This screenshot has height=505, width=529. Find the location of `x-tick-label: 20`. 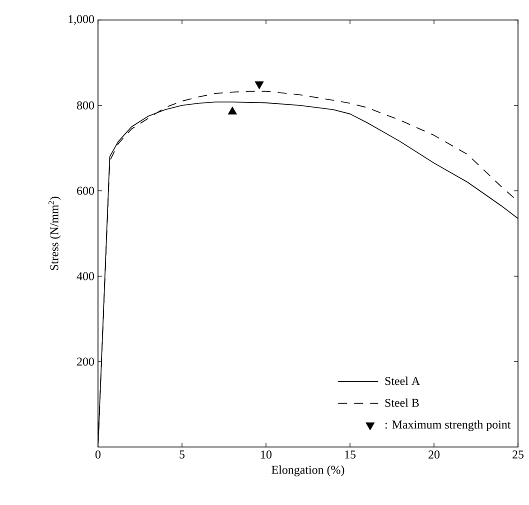

x-tick-label: 20 is located at coordinates (434, 454).